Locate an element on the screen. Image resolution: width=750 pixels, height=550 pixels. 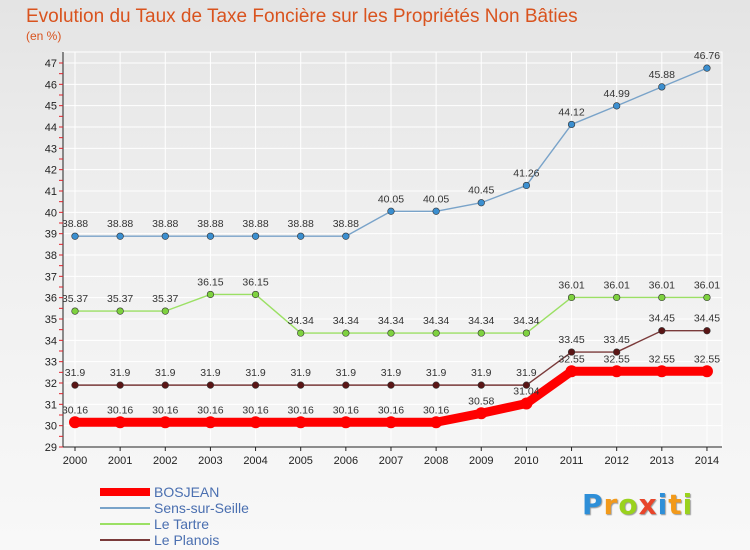
y-tick-label: 45 is located at coordinates (51, 107).